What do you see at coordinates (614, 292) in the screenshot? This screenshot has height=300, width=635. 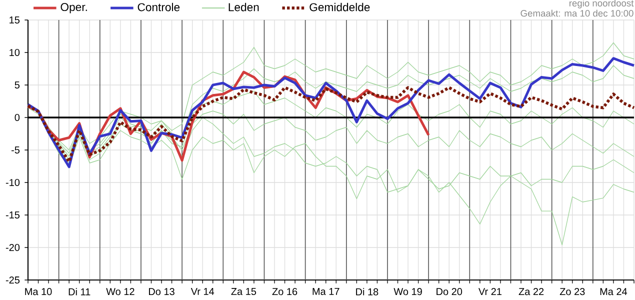 I see `x-tick-label: Ma 24` at bounding box center [614, 292].